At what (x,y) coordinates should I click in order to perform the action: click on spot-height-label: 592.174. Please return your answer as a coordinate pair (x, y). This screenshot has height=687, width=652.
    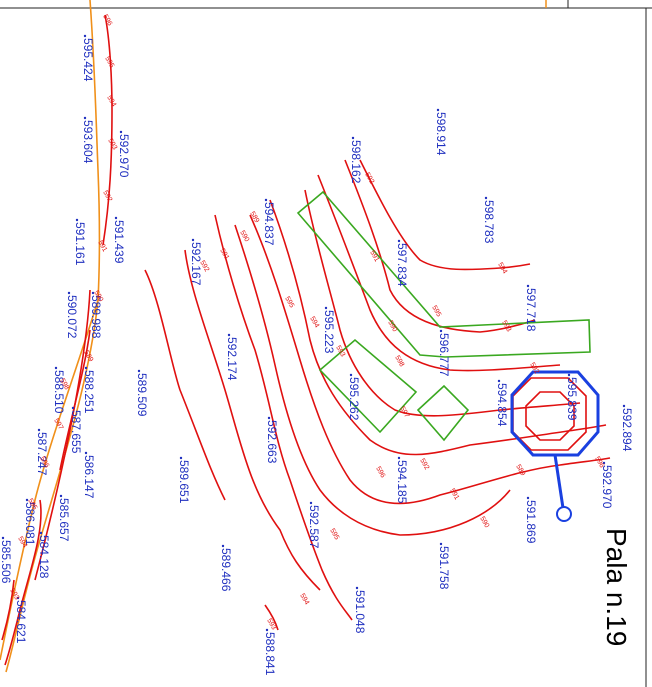
    Looking at the image, I should click on (232, 359).